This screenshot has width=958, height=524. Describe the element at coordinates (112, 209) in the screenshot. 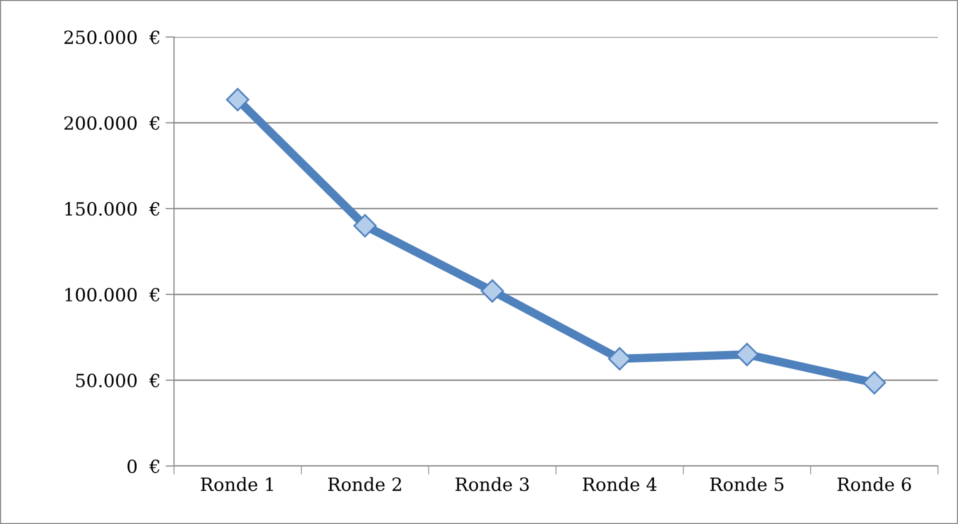

I see `y-tick-label: 150.000 €` at that location.